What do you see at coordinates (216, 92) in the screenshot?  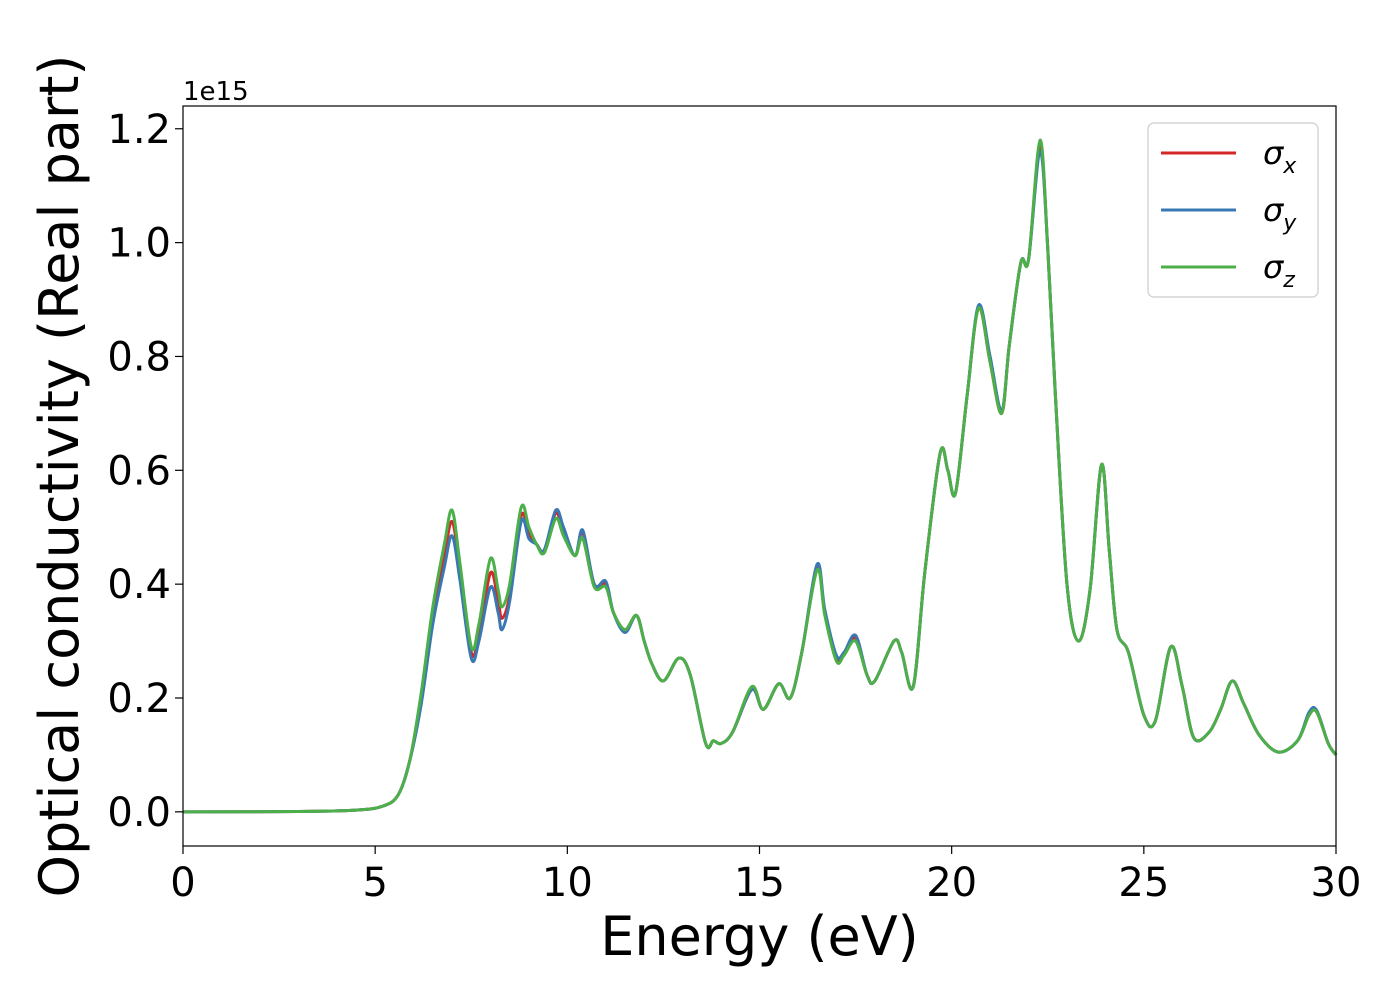 I see `y-offset-label: 1e15` at bounding box center [216, 92].